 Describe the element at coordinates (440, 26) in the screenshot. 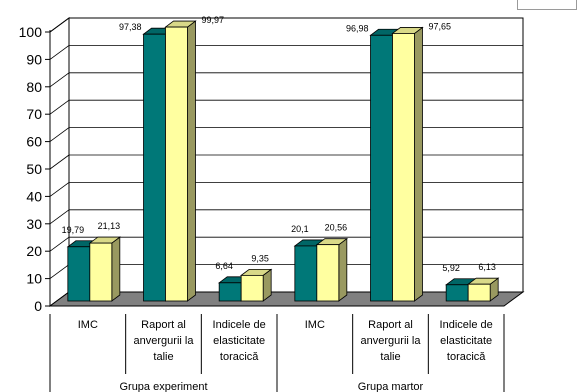

I see `data-label: 97,65` at that location.